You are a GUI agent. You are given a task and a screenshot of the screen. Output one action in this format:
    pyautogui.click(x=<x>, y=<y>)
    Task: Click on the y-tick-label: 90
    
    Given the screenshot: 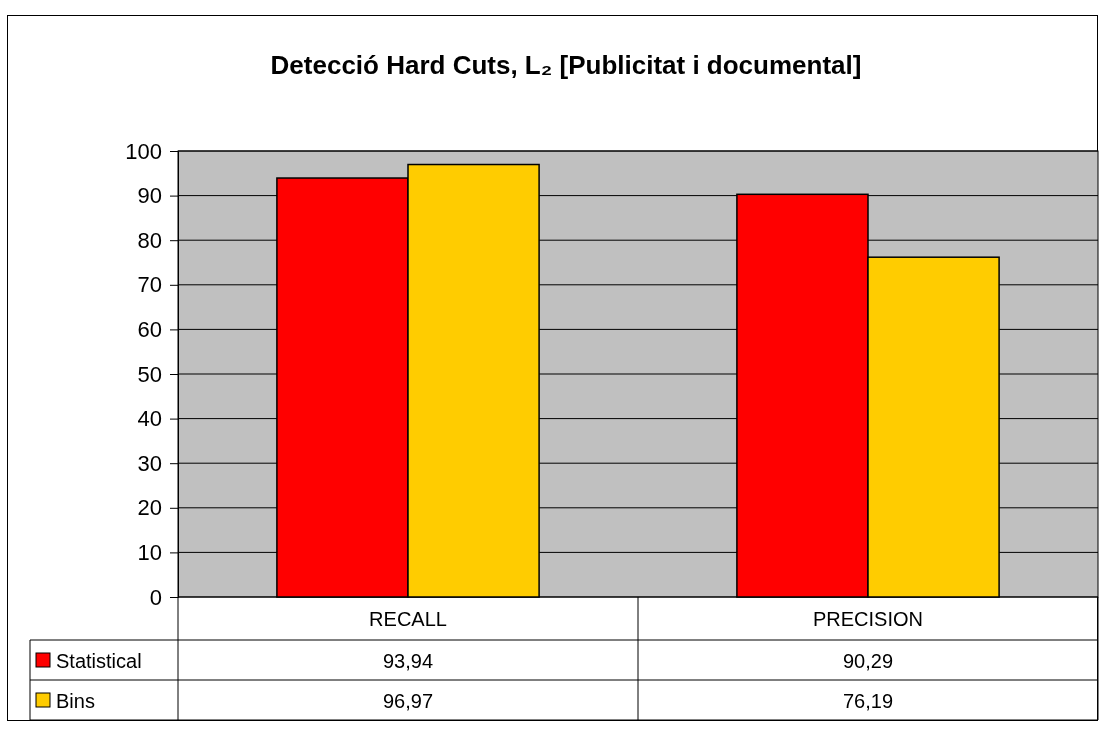 What is the action you would take?
    pyautogui.click(x=149, y=196)
    